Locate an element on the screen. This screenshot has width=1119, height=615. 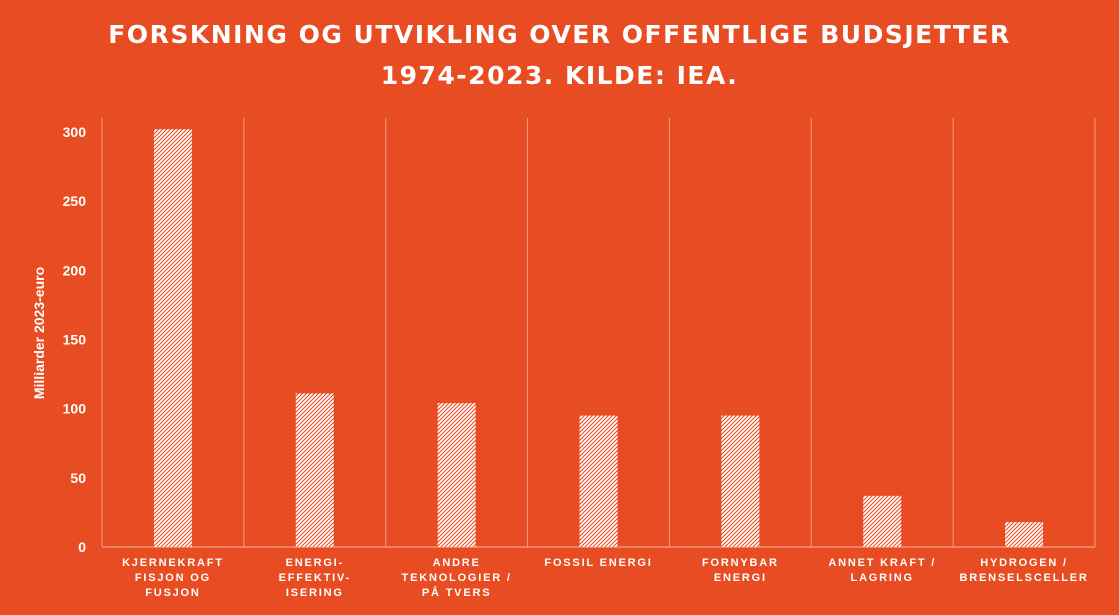
y-tick-label: 150 is located at coordinates (75, 340).